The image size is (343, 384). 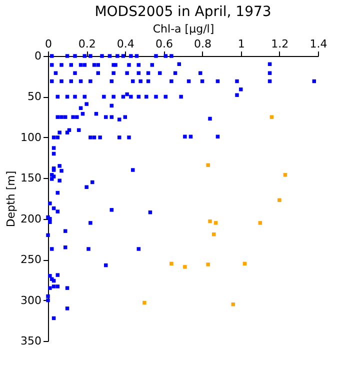 What do you see at coordinates (31, 137) in the screenshot?
I see `y-tick-label: 100` at bounding box center [31, 137].